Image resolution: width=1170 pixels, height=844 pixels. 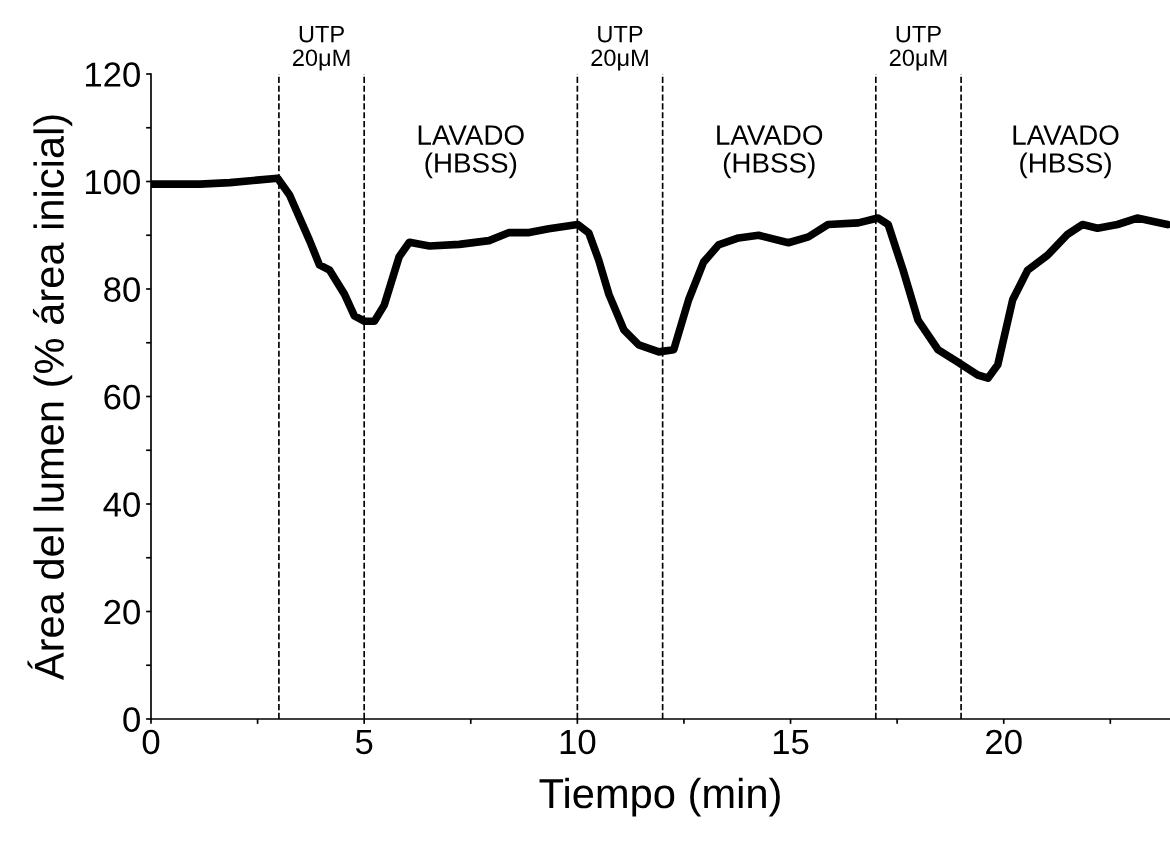 What do you see at coordinates (113, 74) in the screenshot?
I see `y-tick-label: 120` at bounding box center [113, 74].